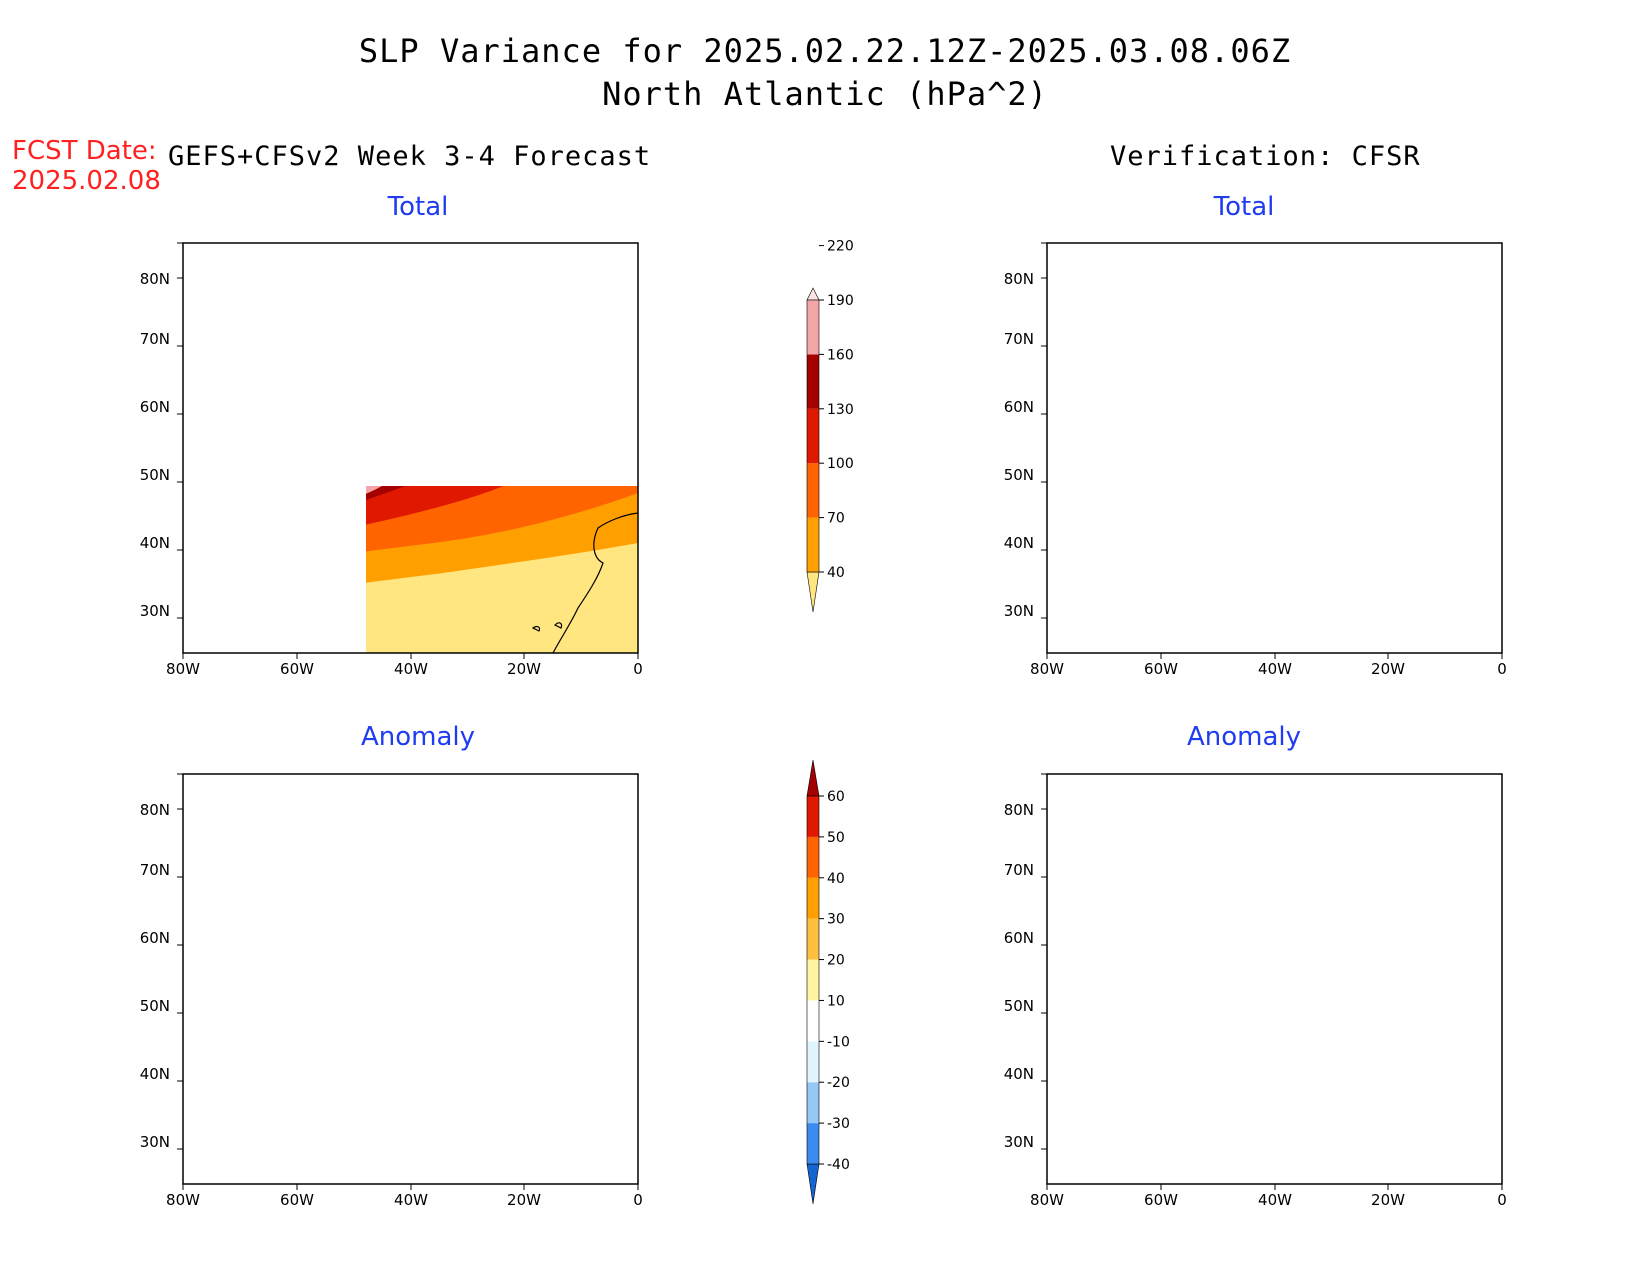 This screenshot has height=1275, width=1650. Describe the element at coordinates (1271, 451) in the screenshot. I see `map-verification-total` at that location.